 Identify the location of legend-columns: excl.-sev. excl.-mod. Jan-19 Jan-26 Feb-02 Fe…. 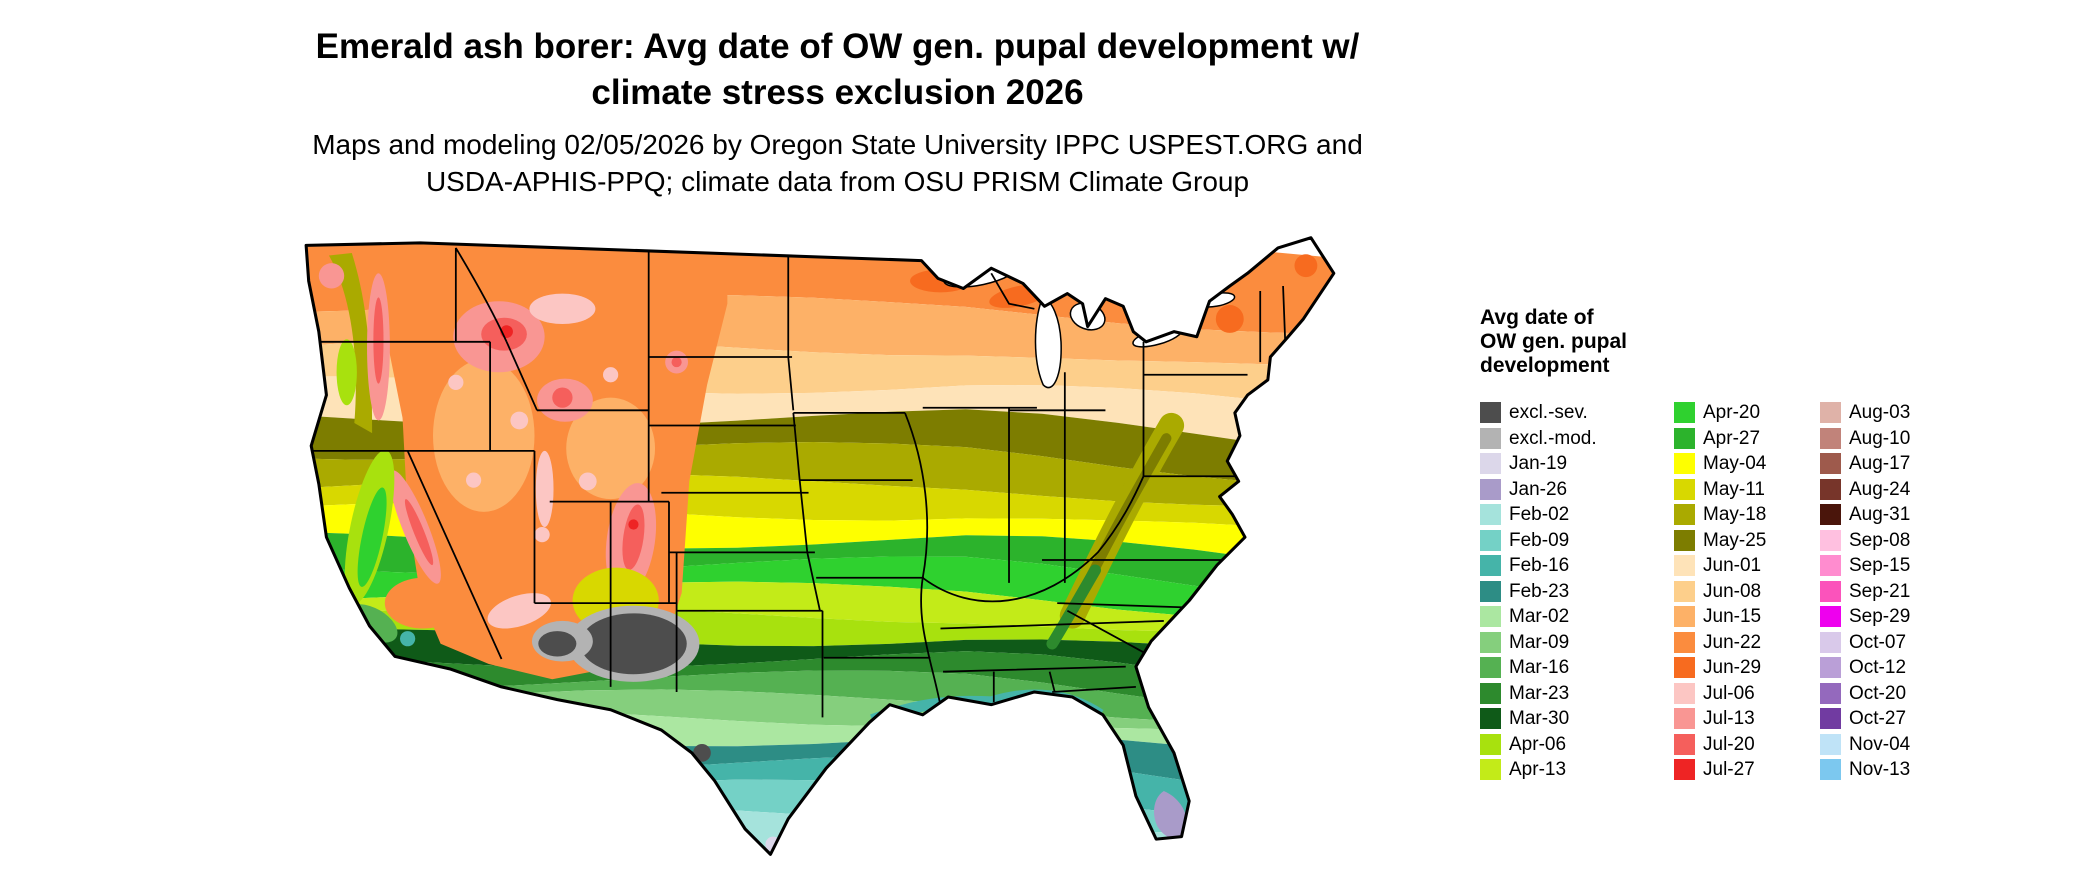
(1704, 591).